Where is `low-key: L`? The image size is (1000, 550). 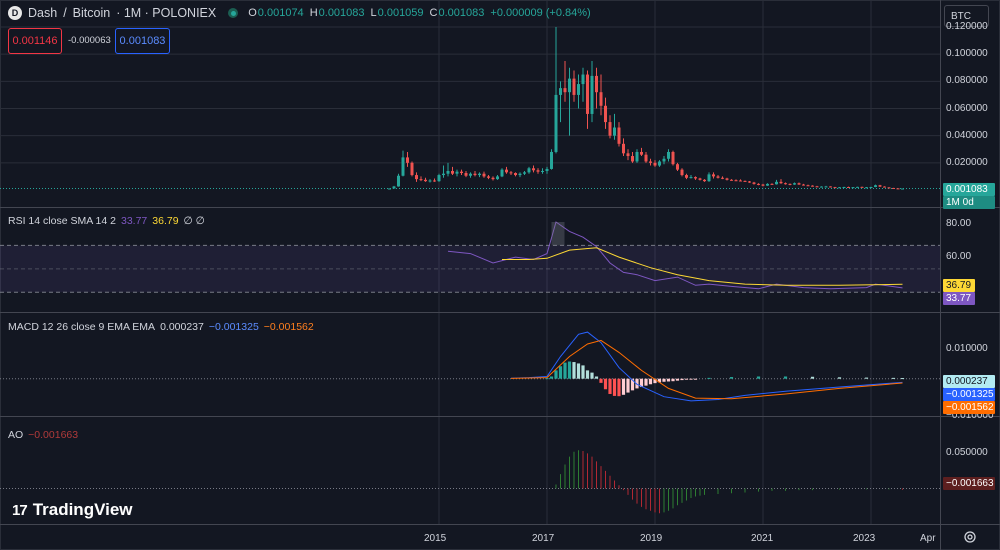
low-key: L is located at coordinates (373, 13).